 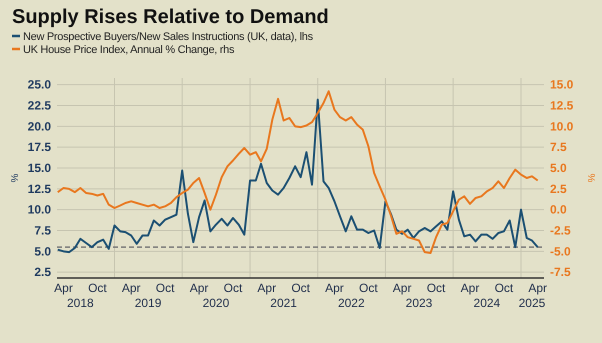 What do you see at coordinates (170, 17) in the screenshot?
I see `chart-title: Supply Rises Relative to Demand` at bounding box center [170, 17].